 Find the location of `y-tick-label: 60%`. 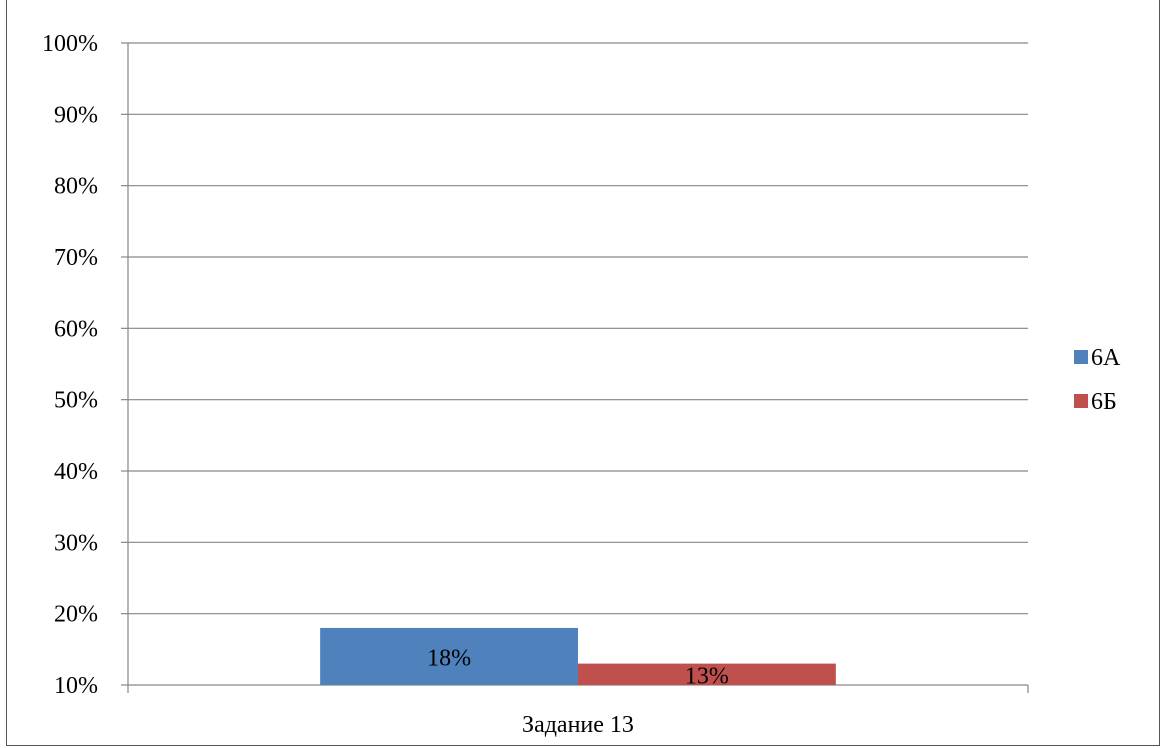

y-tick-label: 60% is located at coordinates (76, 329).